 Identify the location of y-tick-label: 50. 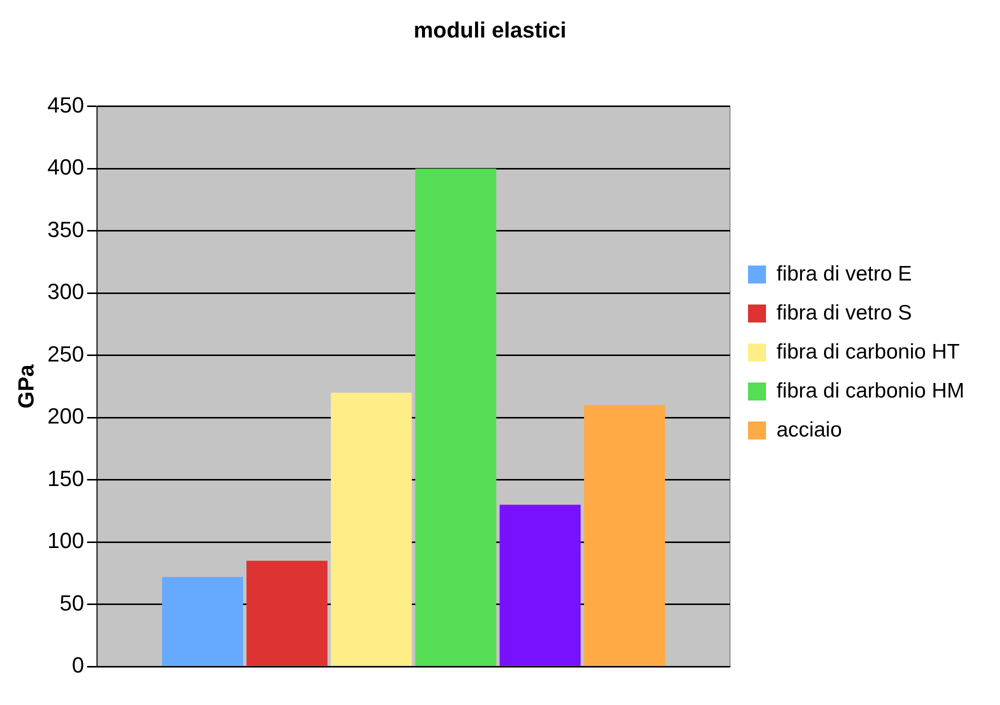
(72, 603).